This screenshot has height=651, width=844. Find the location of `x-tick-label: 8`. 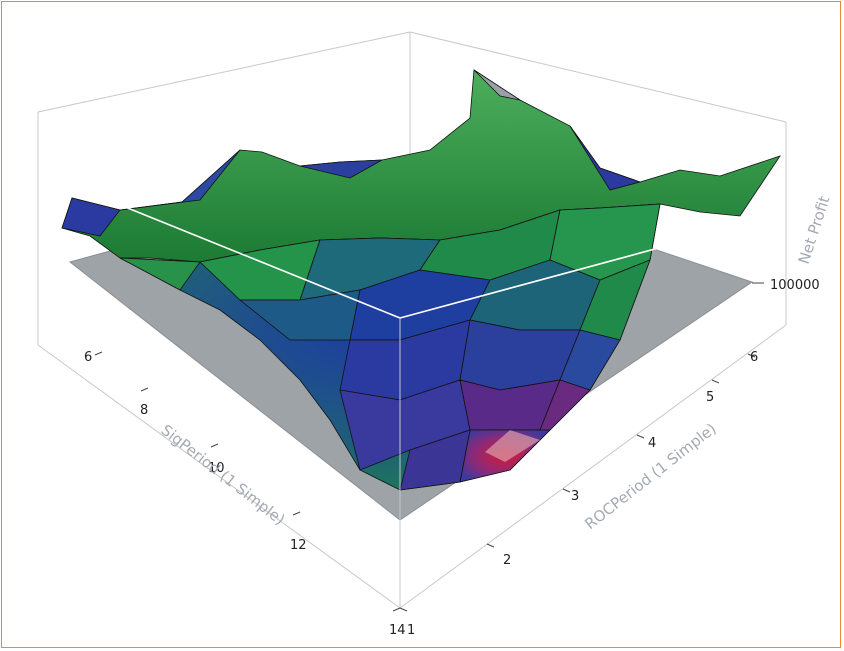

x-tick-label: 8 is located at coordinates (144, 410).